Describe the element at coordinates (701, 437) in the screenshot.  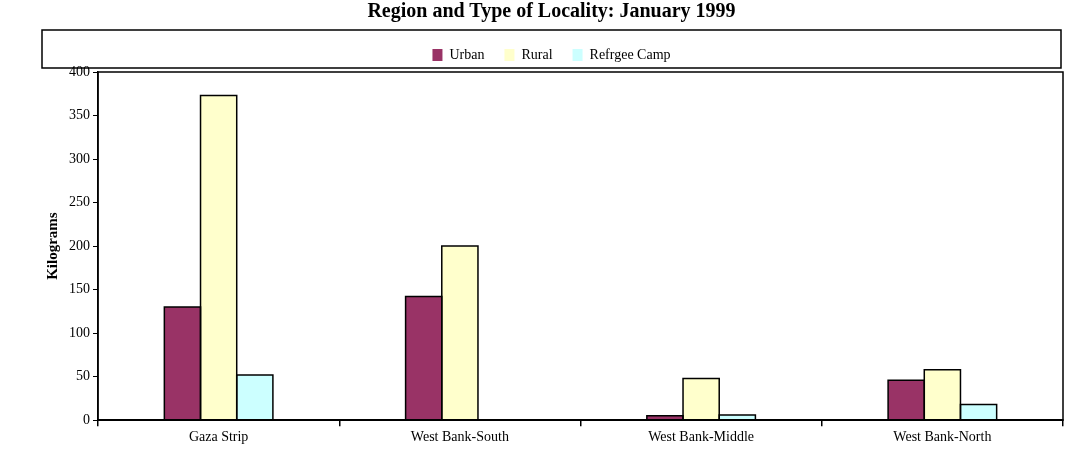
I see `x-tick-label: West Bank-Middle` at that location.